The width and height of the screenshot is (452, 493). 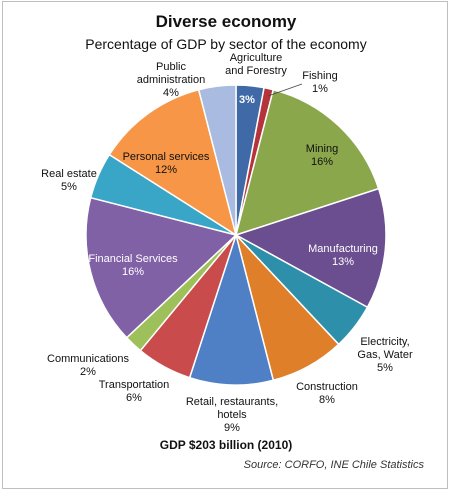 I want to click on slice-label-3: Manufacturing 13%, so click(x=343, y=255).